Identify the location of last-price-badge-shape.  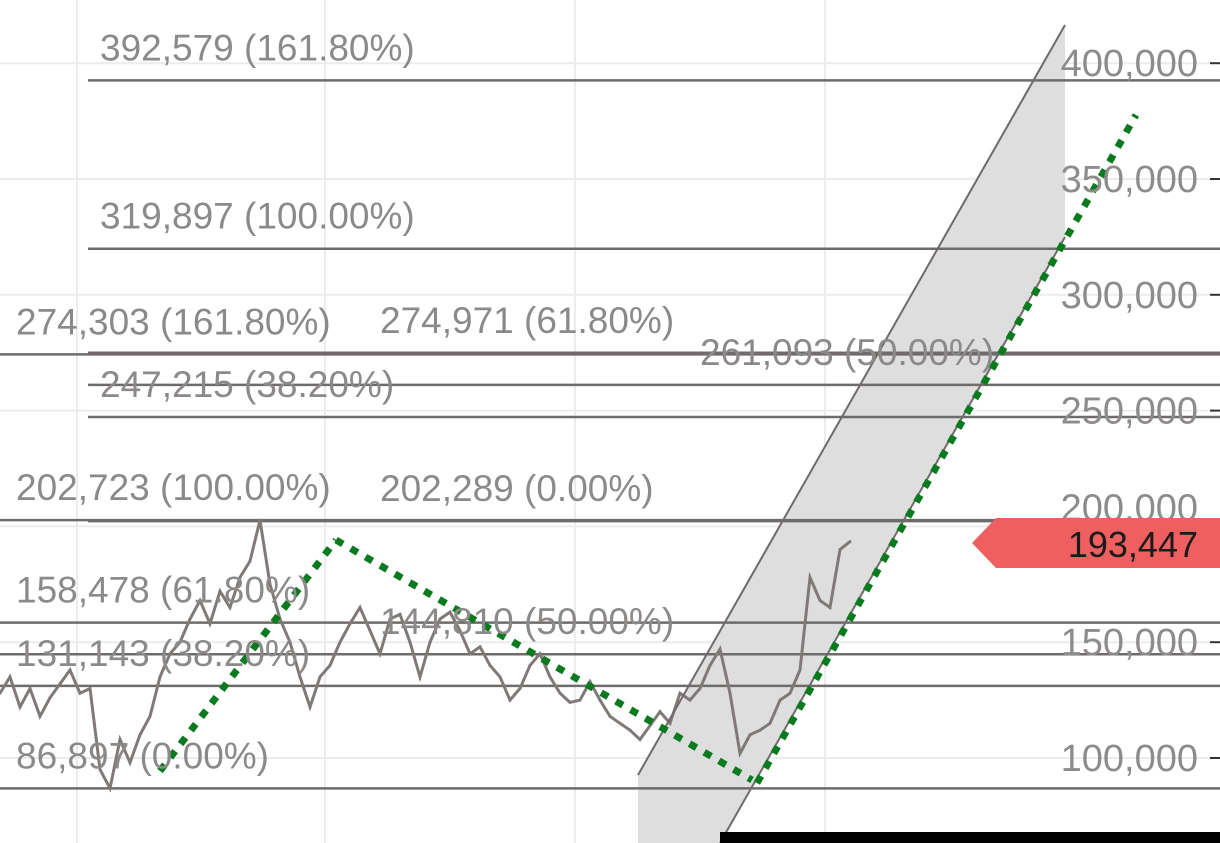
(1096, 543).